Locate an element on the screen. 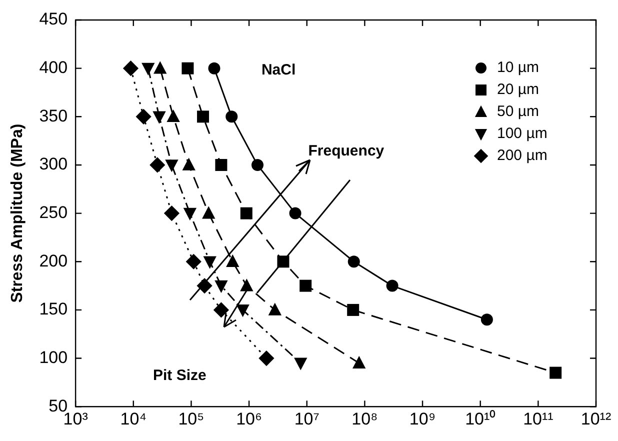 The height and width of the screenshot is (441, 618). y-tick-label: 250 is located at coordinates (53, 212).